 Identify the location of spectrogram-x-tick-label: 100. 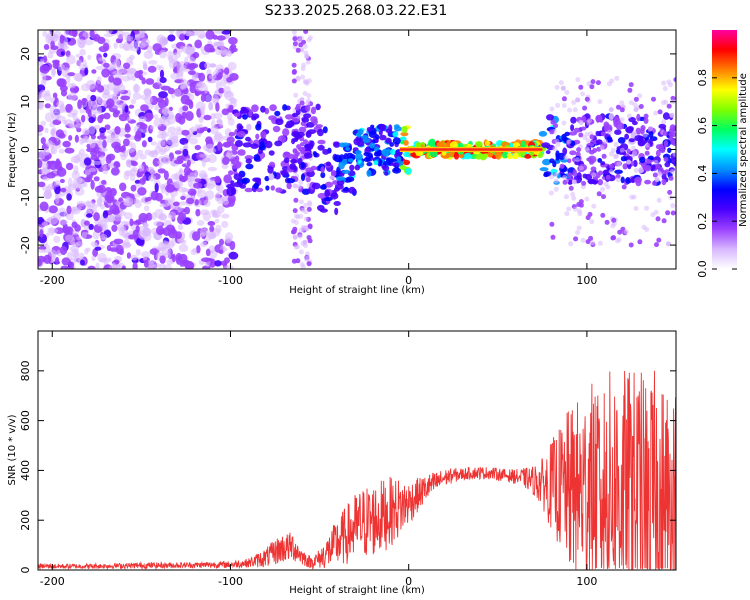
(586, 280).